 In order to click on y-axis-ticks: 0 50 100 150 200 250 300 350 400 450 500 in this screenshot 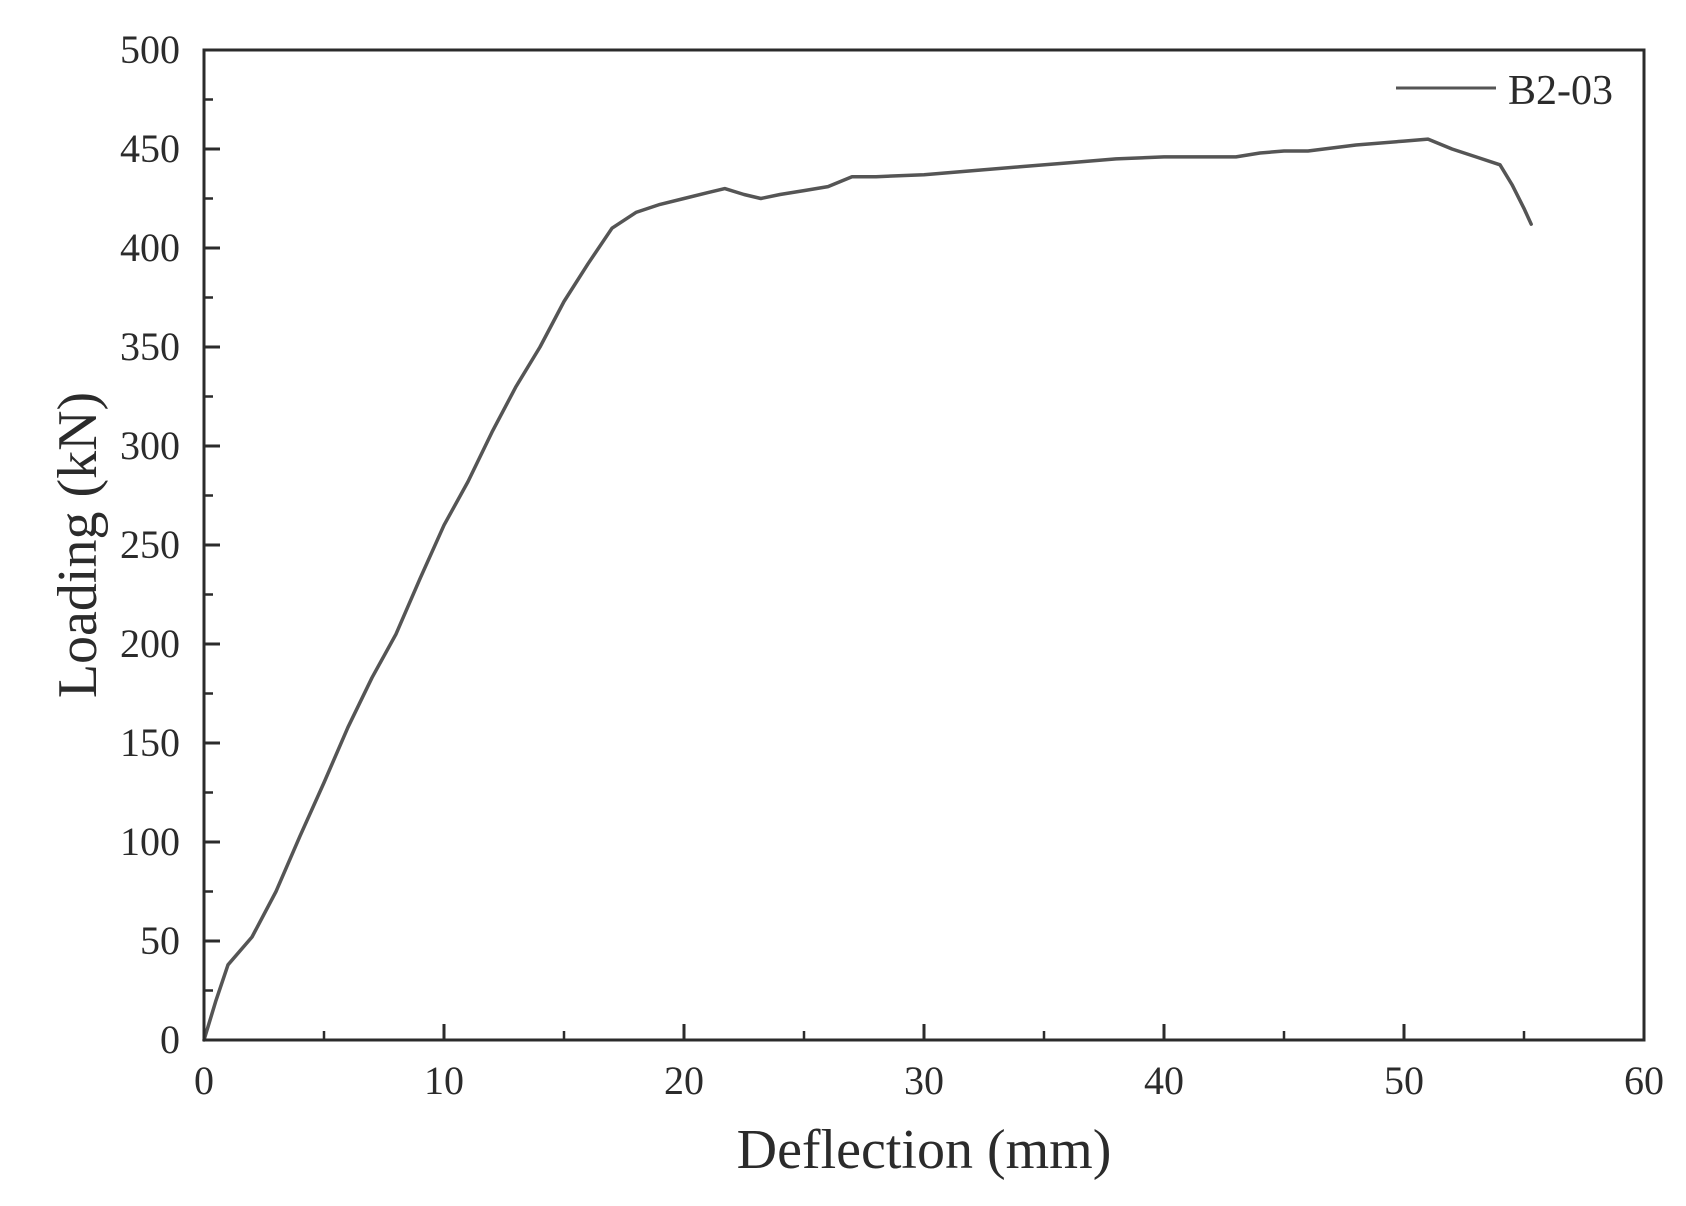, I will do `click(170, 544)`.